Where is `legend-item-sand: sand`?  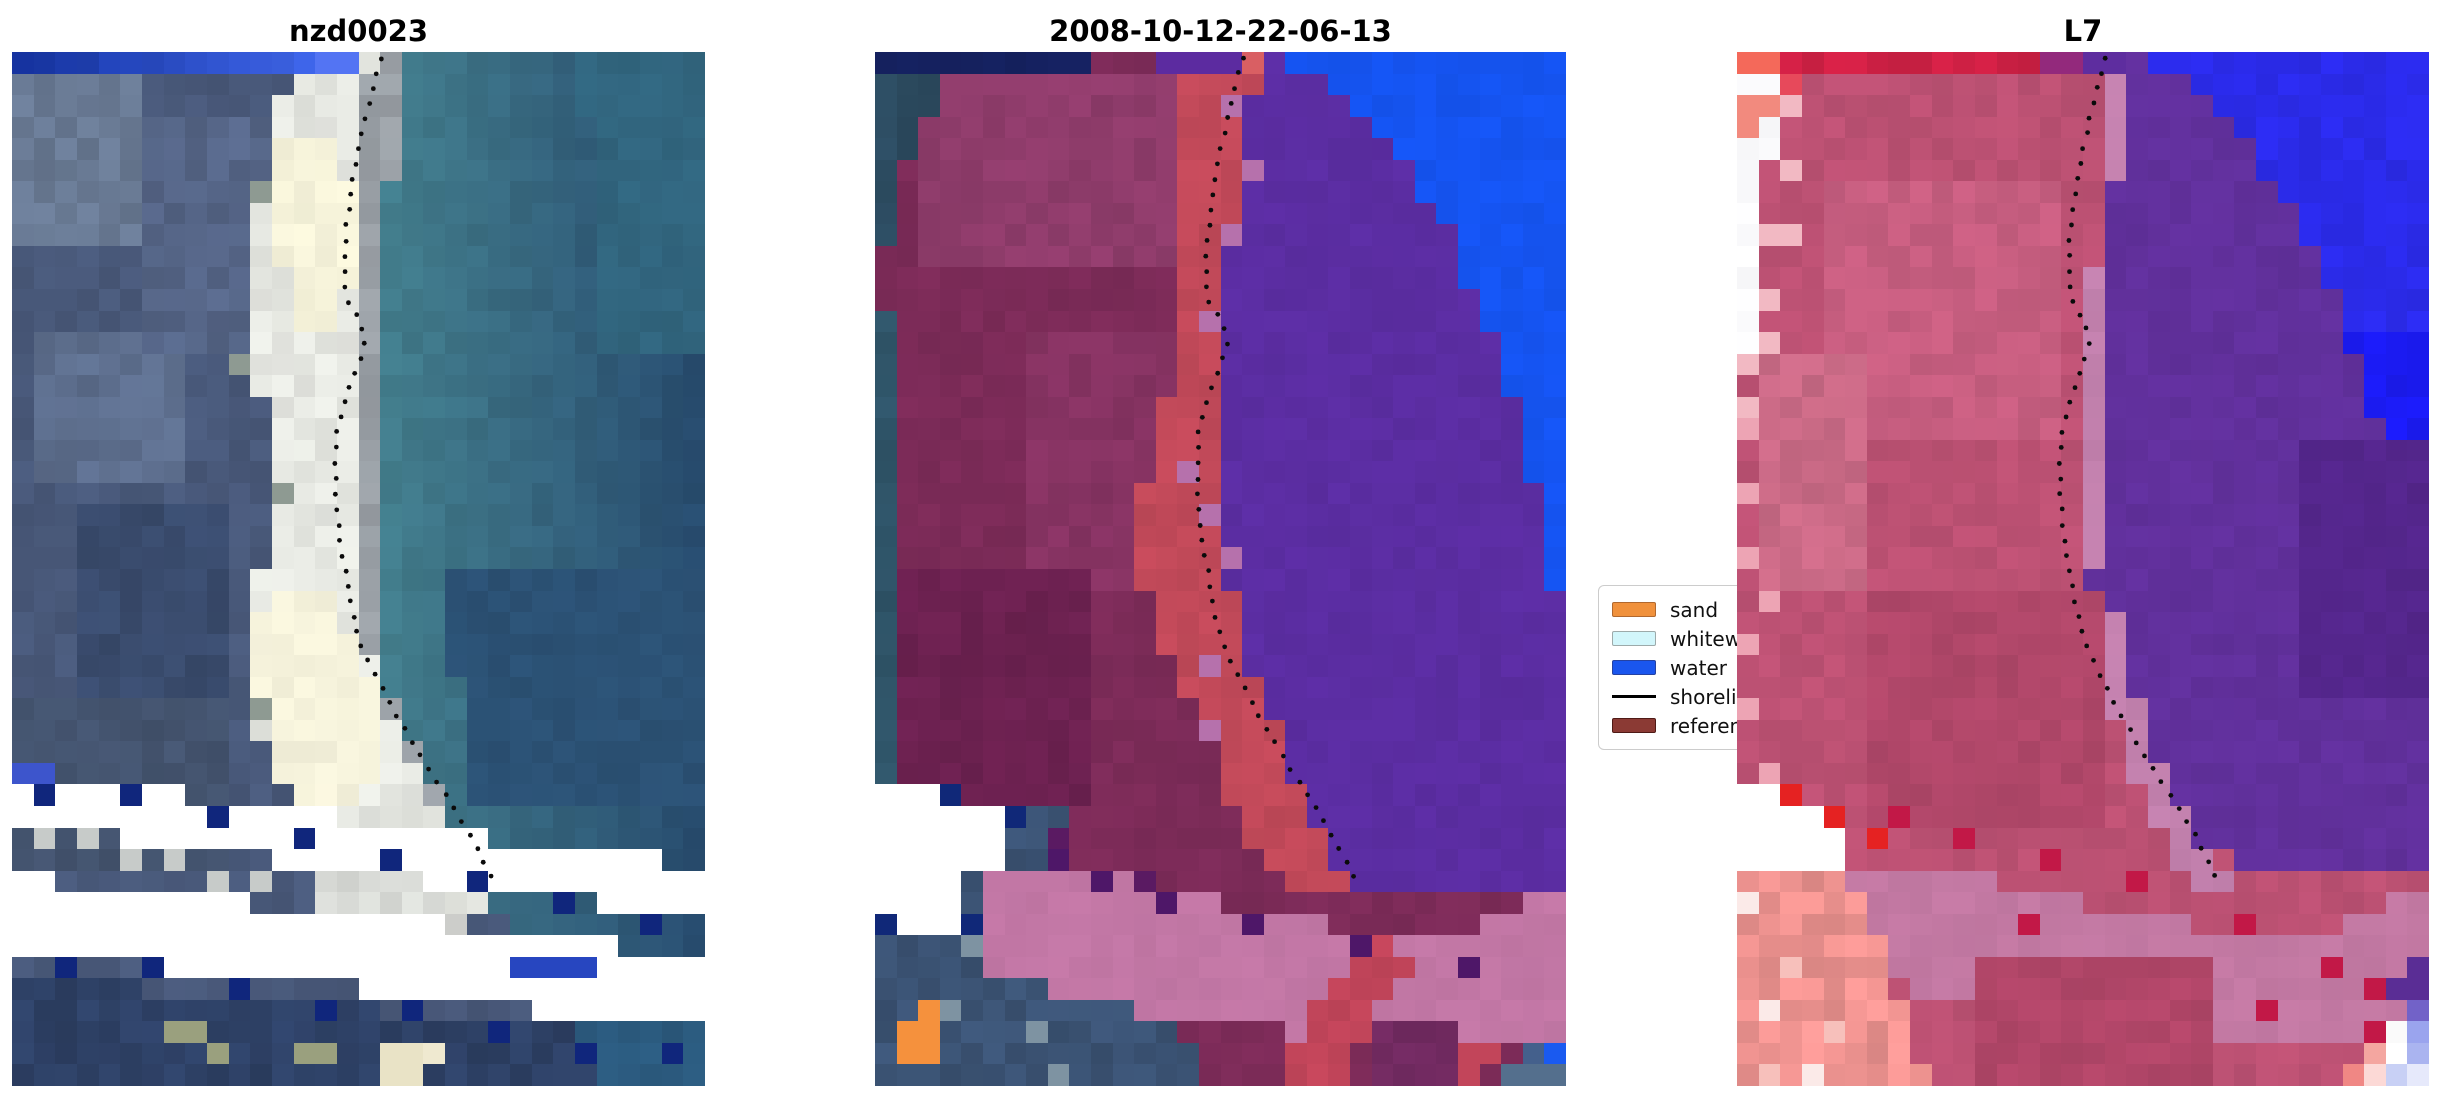
legend-item-sand: sand is located at coordinates (1705, 609).